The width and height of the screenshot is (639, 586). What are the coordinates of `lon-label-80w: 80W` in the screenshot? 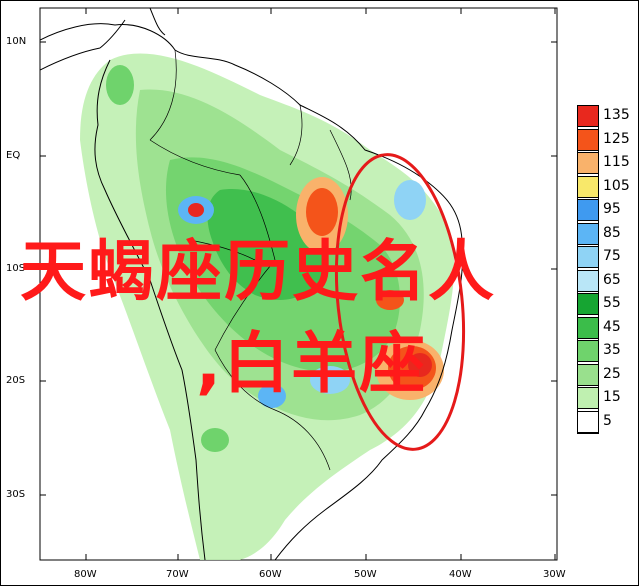 It's located at (85, 574).